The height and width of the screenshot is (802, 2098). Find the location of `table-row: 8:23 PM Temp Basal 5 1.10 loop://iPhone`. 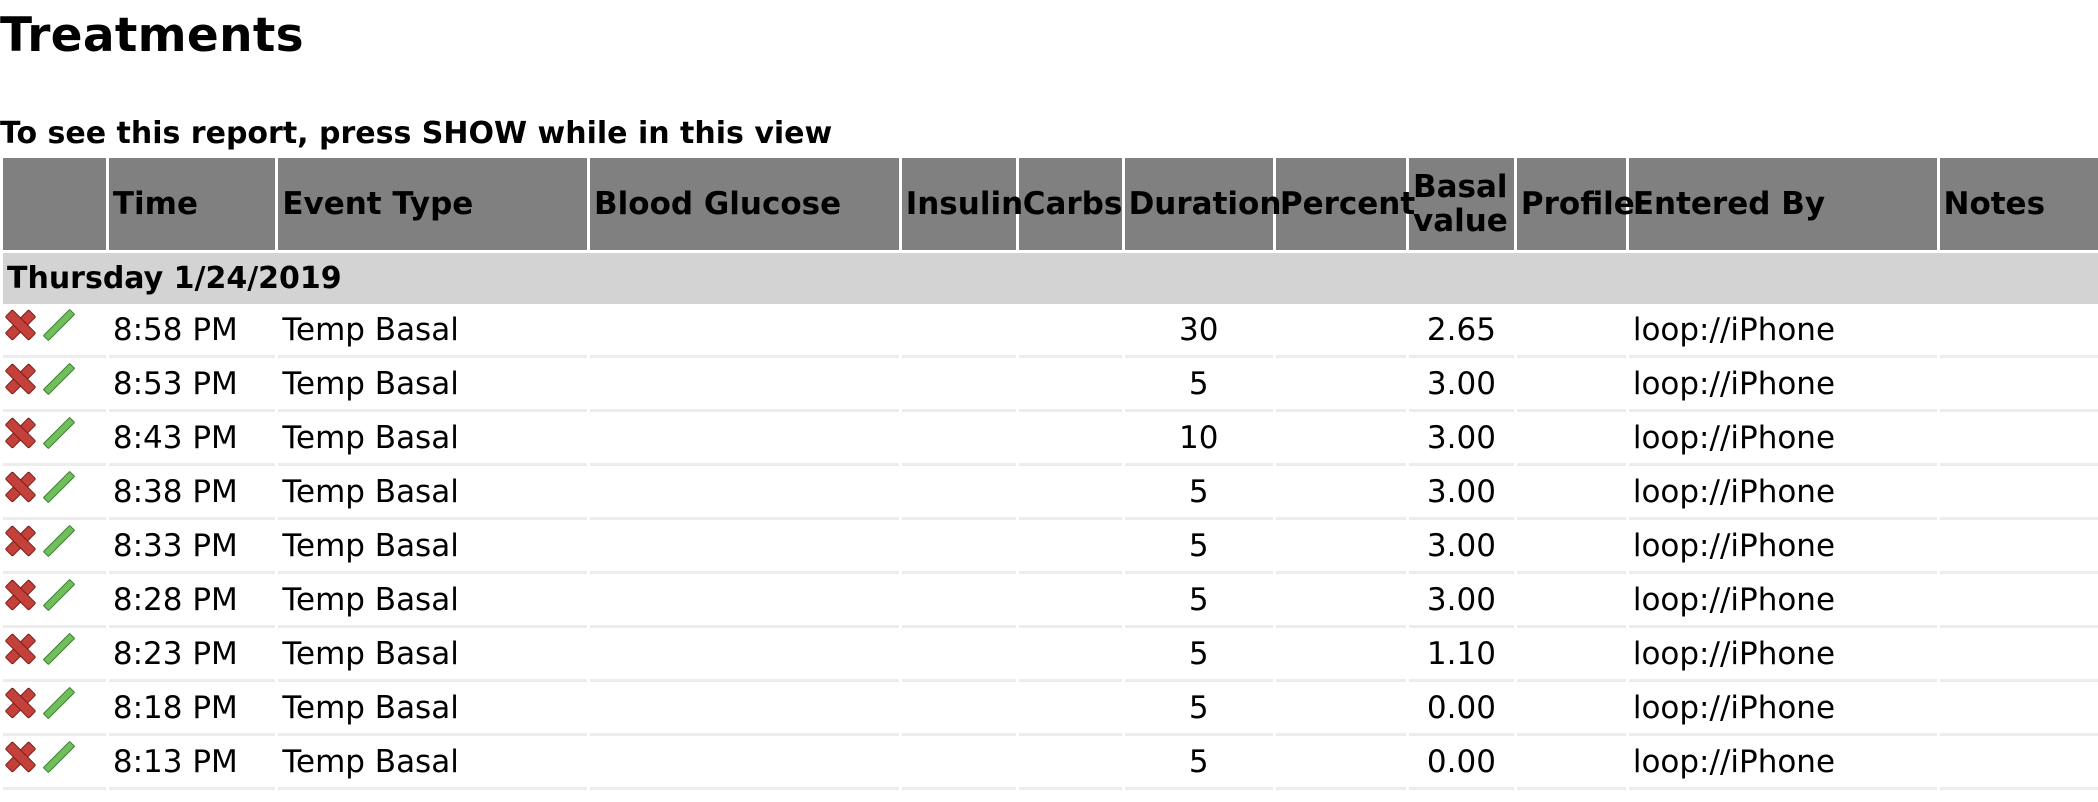

table-row: 8:23 PM Temp Basal 5 1.10 loop://iPhone is located at coordinates (1050, 655).